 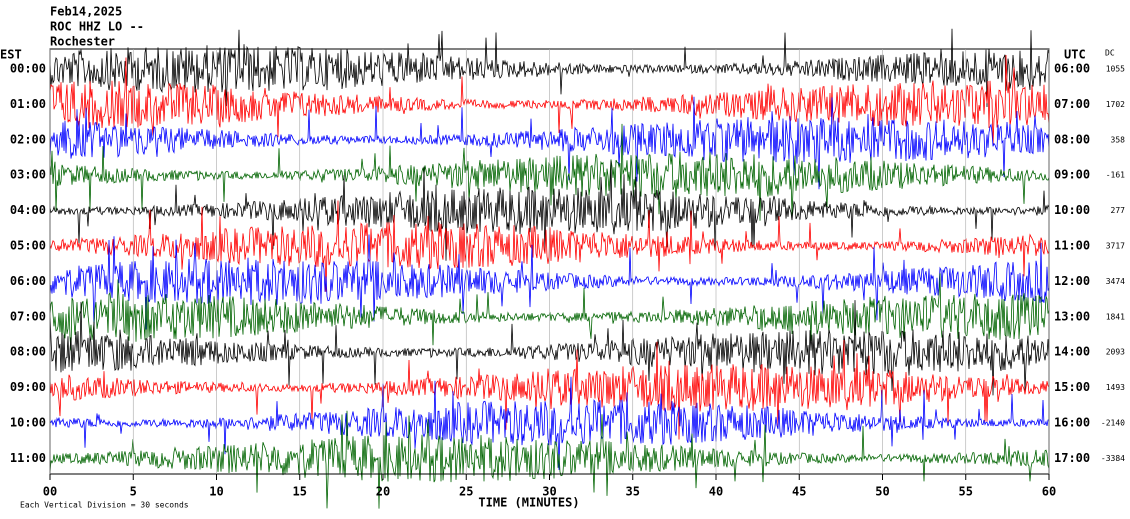 What do you see at coordinates (1072, 210) in the screenshot?
I see `utc-label: 10:00` at bounding box center [1072, 210].